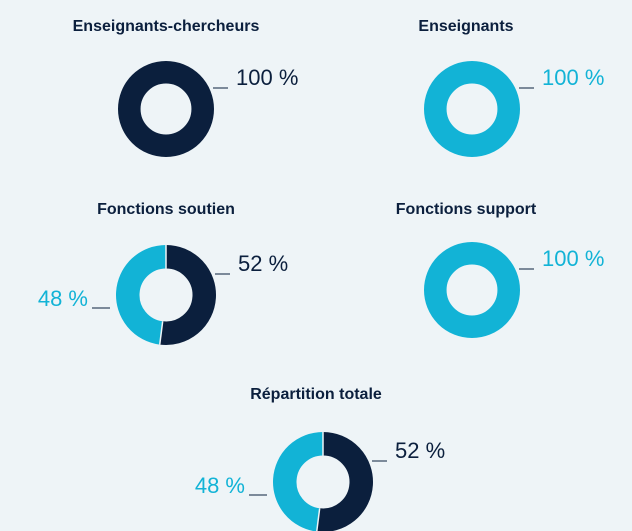 This screenshot has width=632, height=531. Describe the element at coordinates (166, 209) in the screenshot. I see `chart-title: Fonctions soutien` at that location.